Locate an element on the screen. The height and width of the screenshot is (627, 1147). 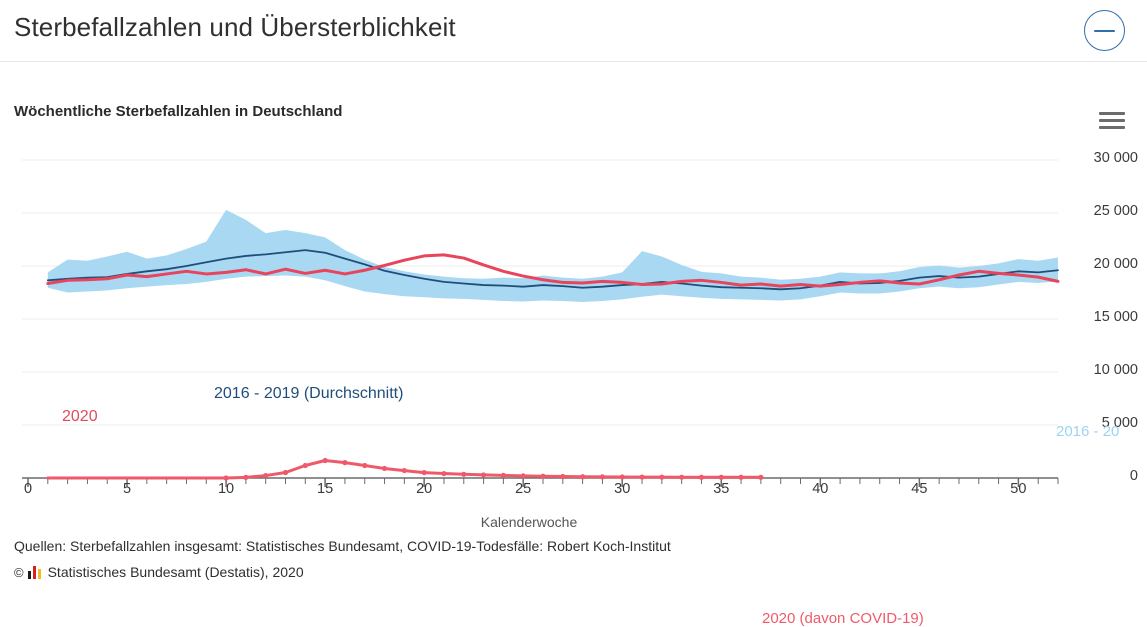
x-axis-tick-label: 0 is located at coordinates (28, 489).